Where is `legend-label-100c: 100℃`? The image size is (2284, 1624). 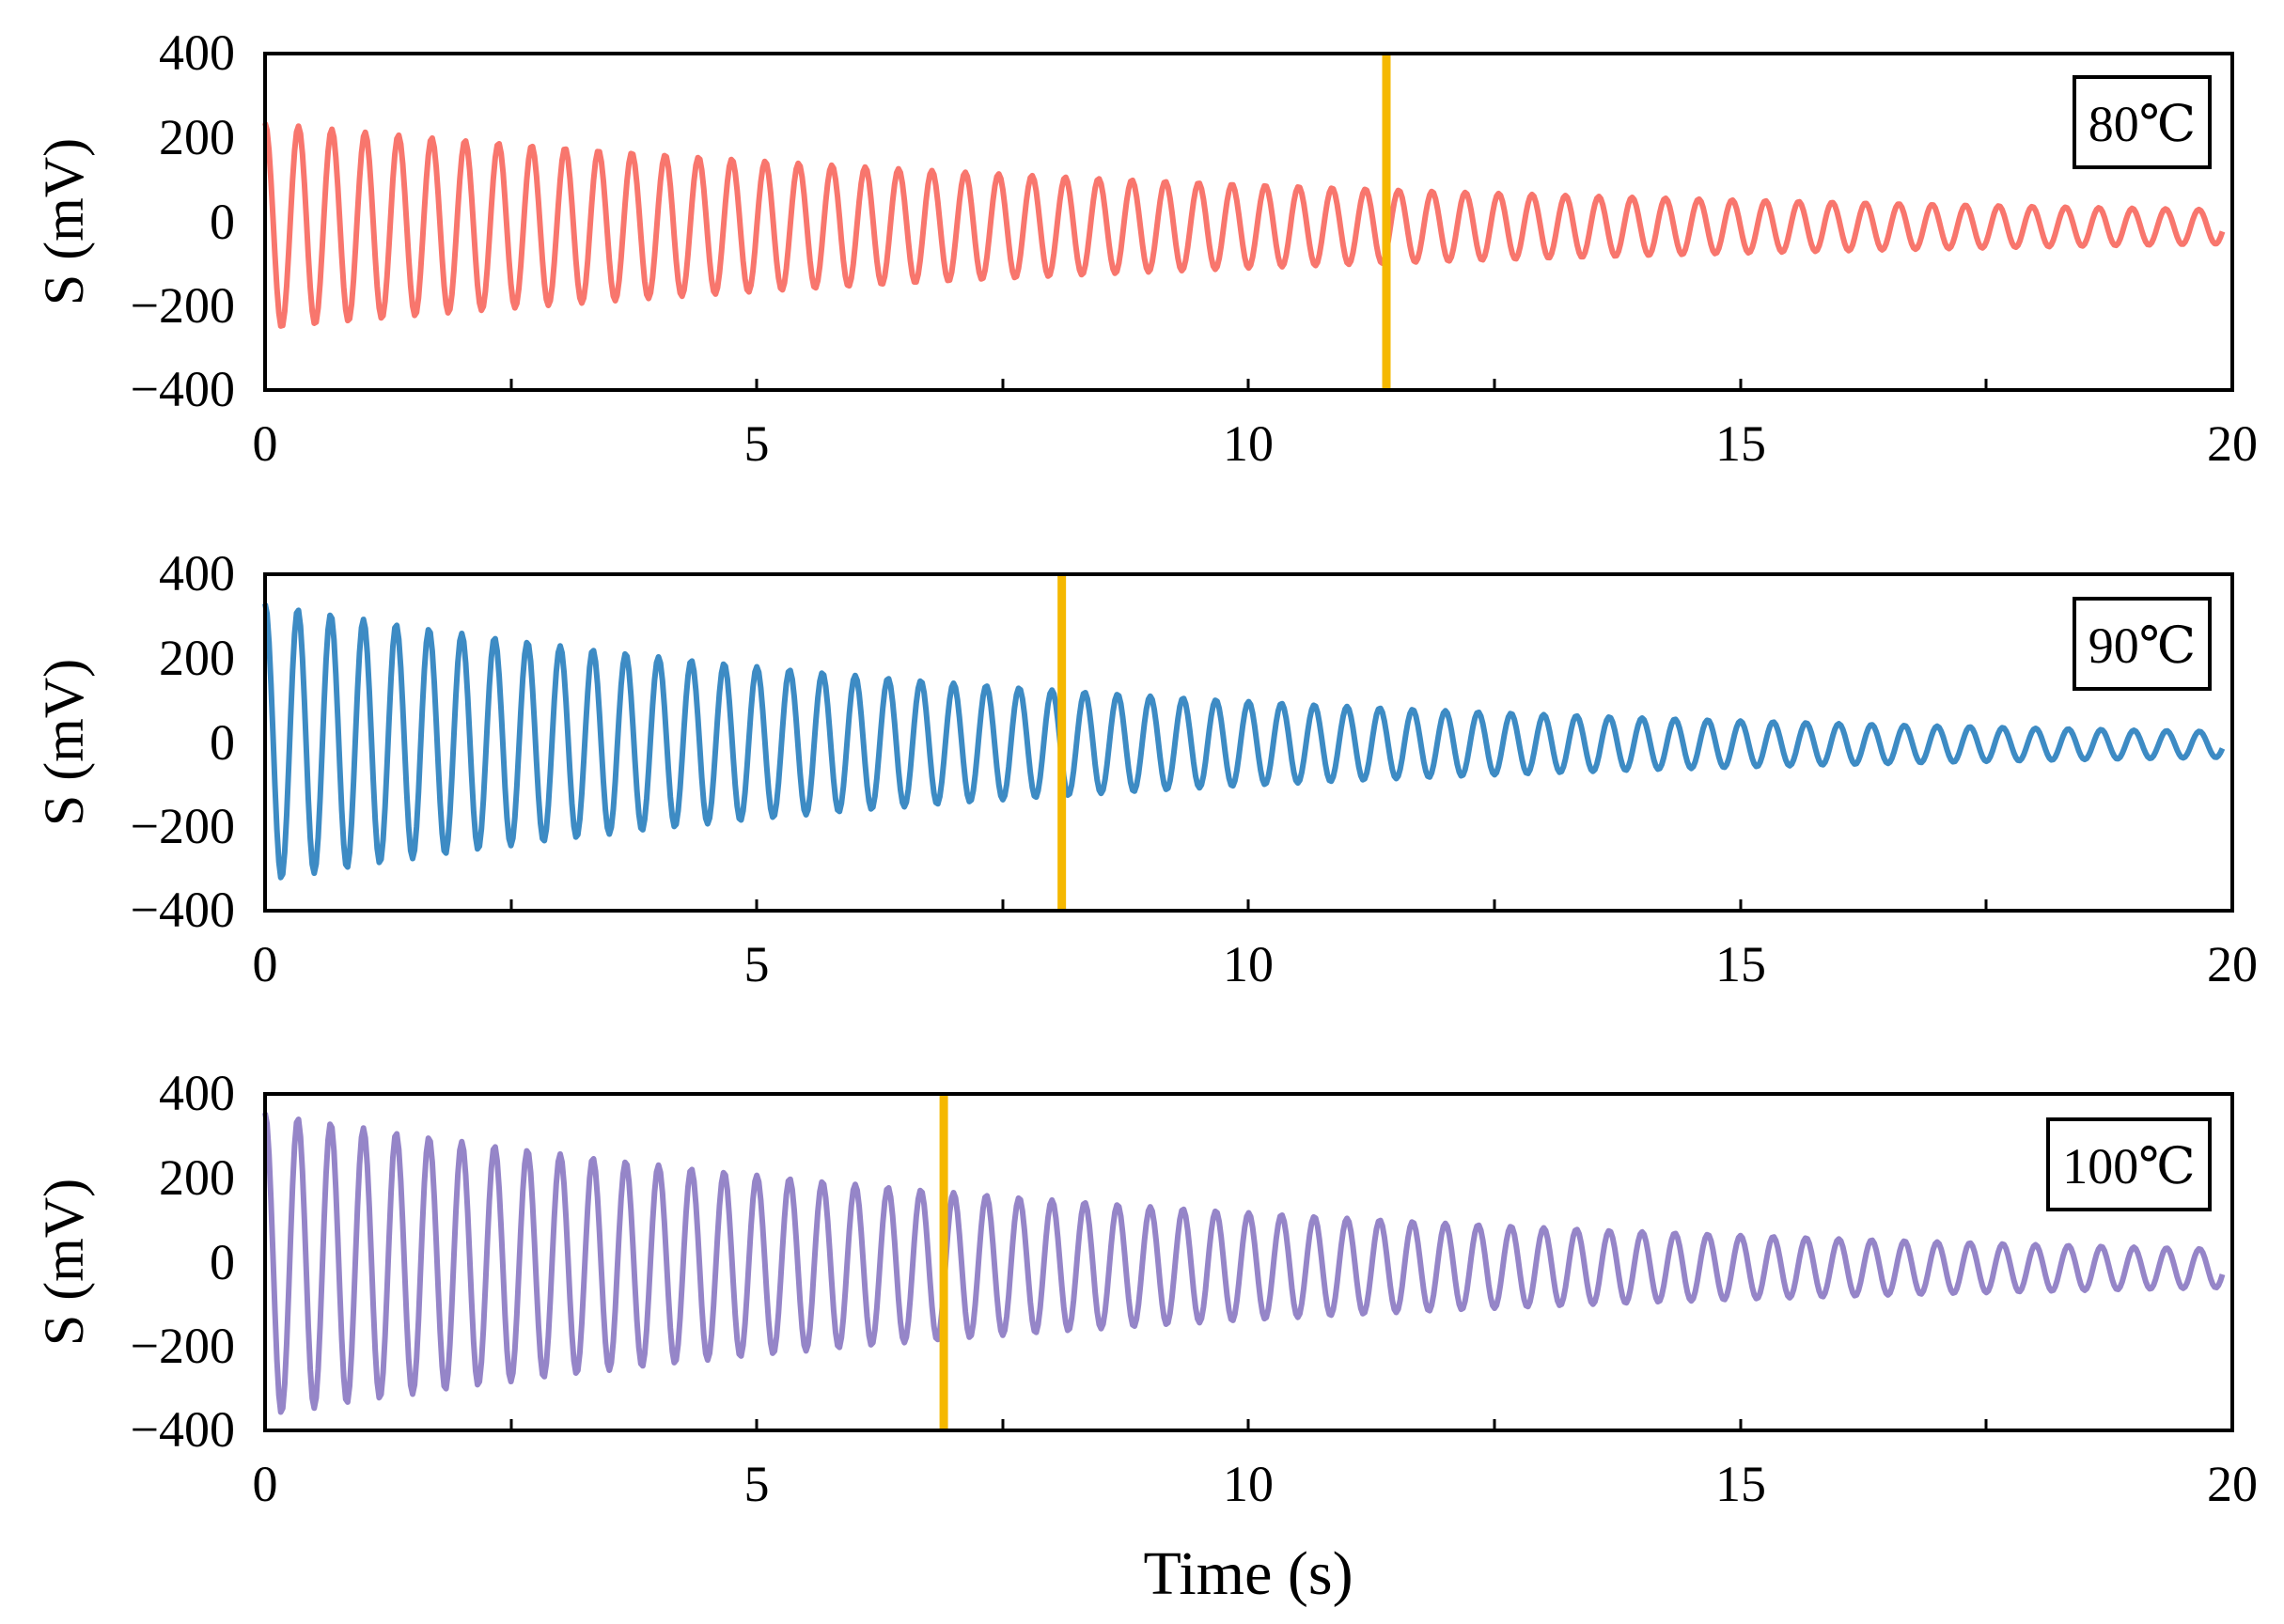
legend-label-100c: 100℃ is located at coordinates (2128, 1166).